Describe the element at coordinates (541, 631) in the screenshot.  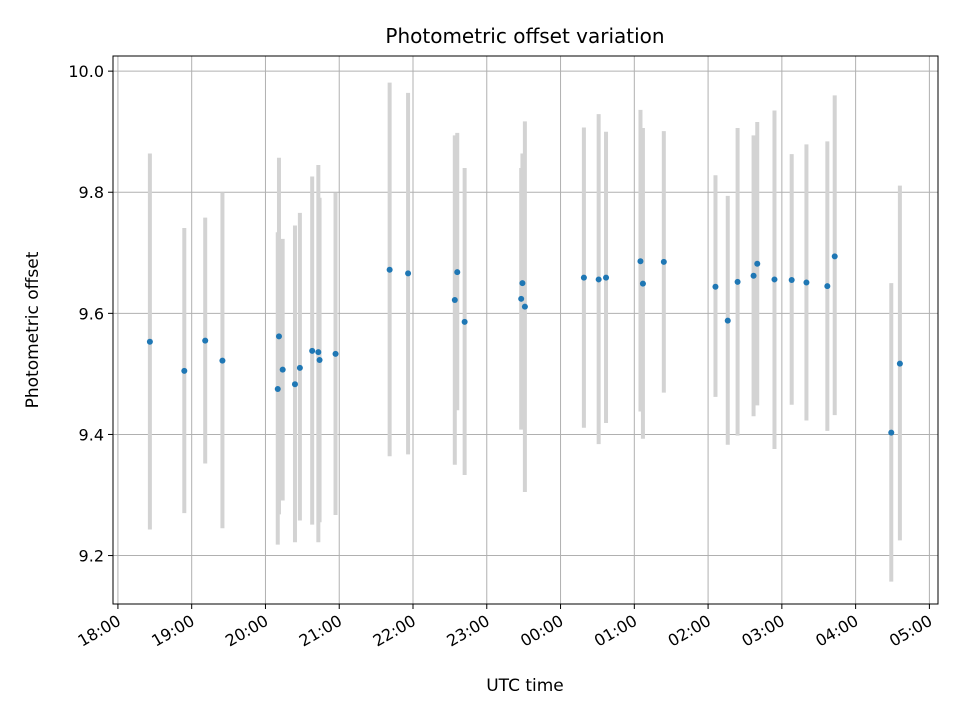
I see `x-tick-label: 00:00` at that location.